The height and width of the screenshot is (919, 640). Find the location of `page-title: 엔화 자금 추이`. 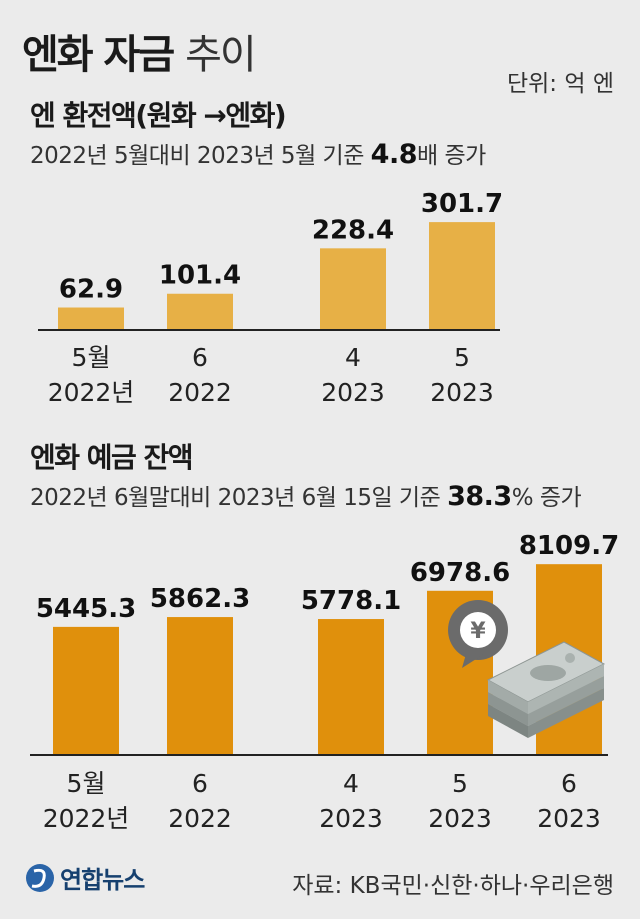

page-title: 엔화 자금 추이 is located at coordinates (139, 51).